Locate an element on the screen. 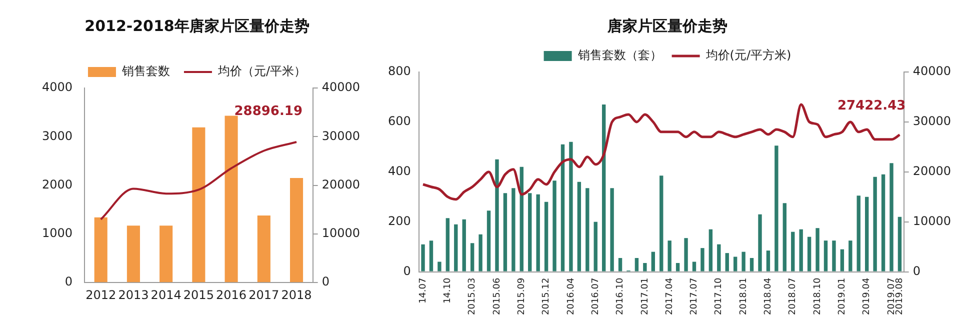 The image size is (965, 325). x-tick-label: 2015.06 is located at coordinates (497, 296).